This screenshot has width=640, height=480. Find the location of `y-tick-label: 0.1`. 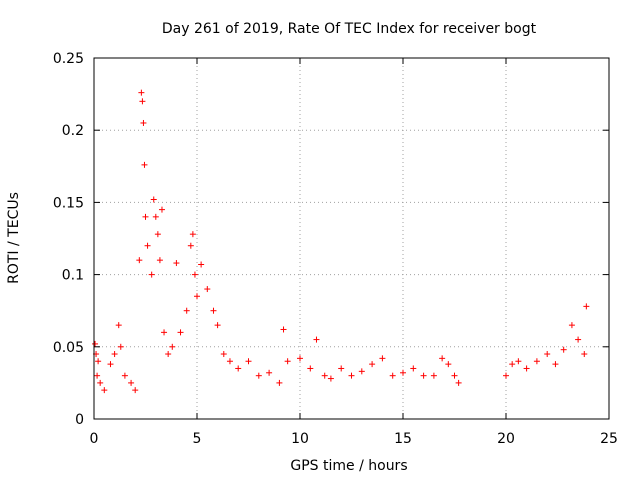

y-tick-label: 0.1 is located at coordinates (73, 276).